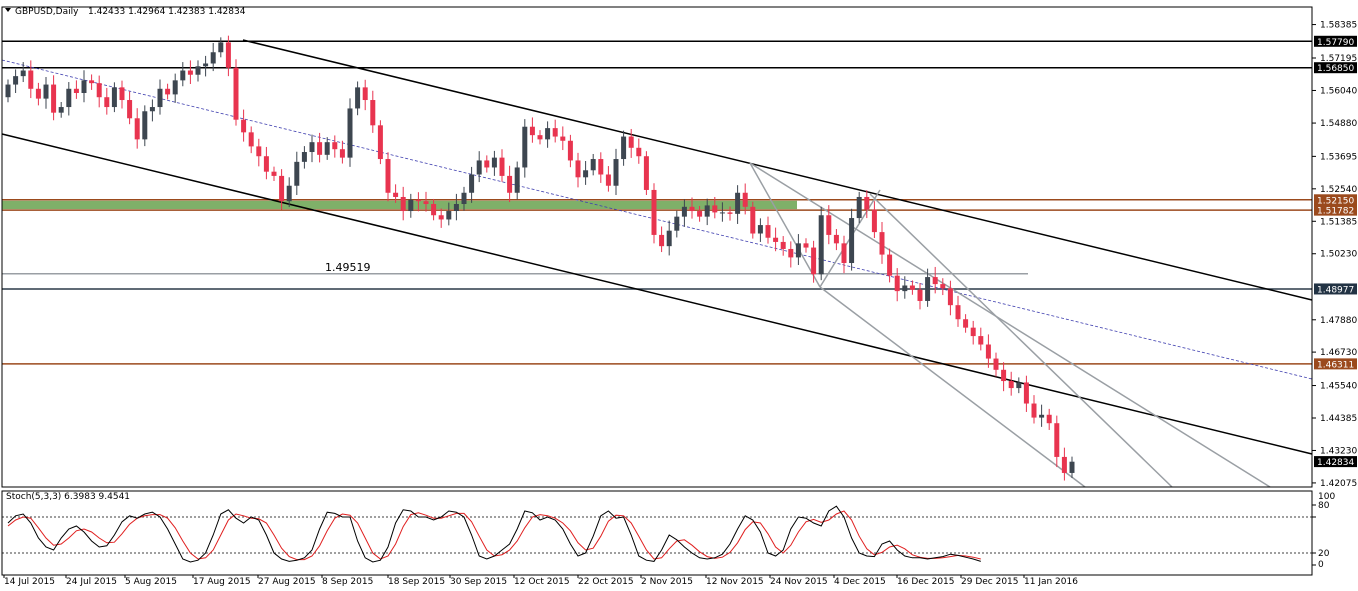  Describe the element at coordinates (1338, 91) in the screenshot. I see `price-tick-label-2: 1.56040` at that location.